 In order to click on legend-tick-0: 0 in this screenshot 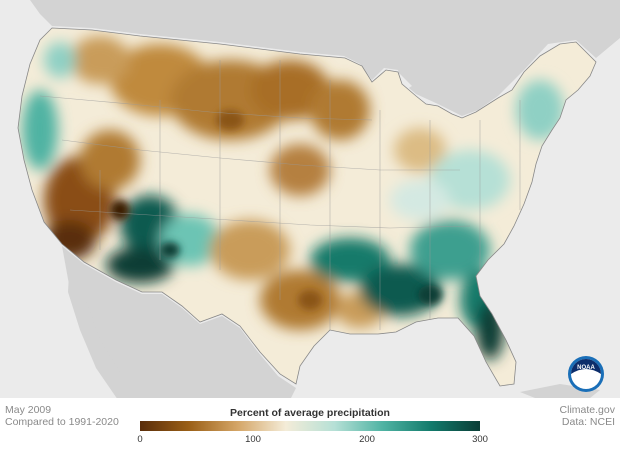, I will do `click(140, 439)`.